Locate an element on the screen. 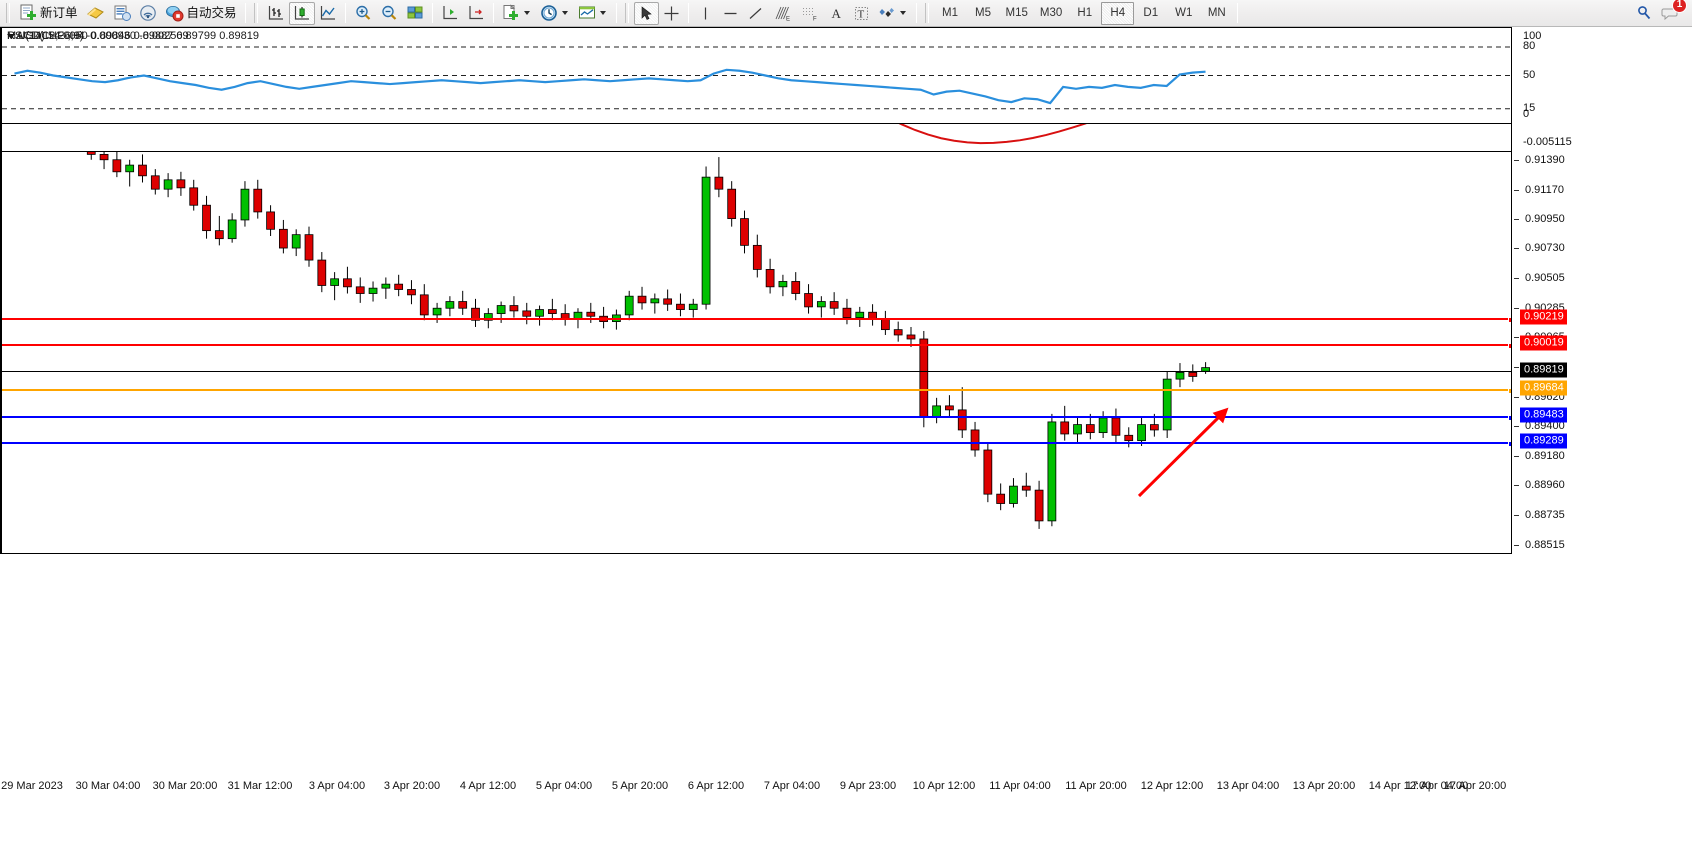 This screenshot has height=847, width=1692. level-line-pivot is located at coordinates (756, 391).